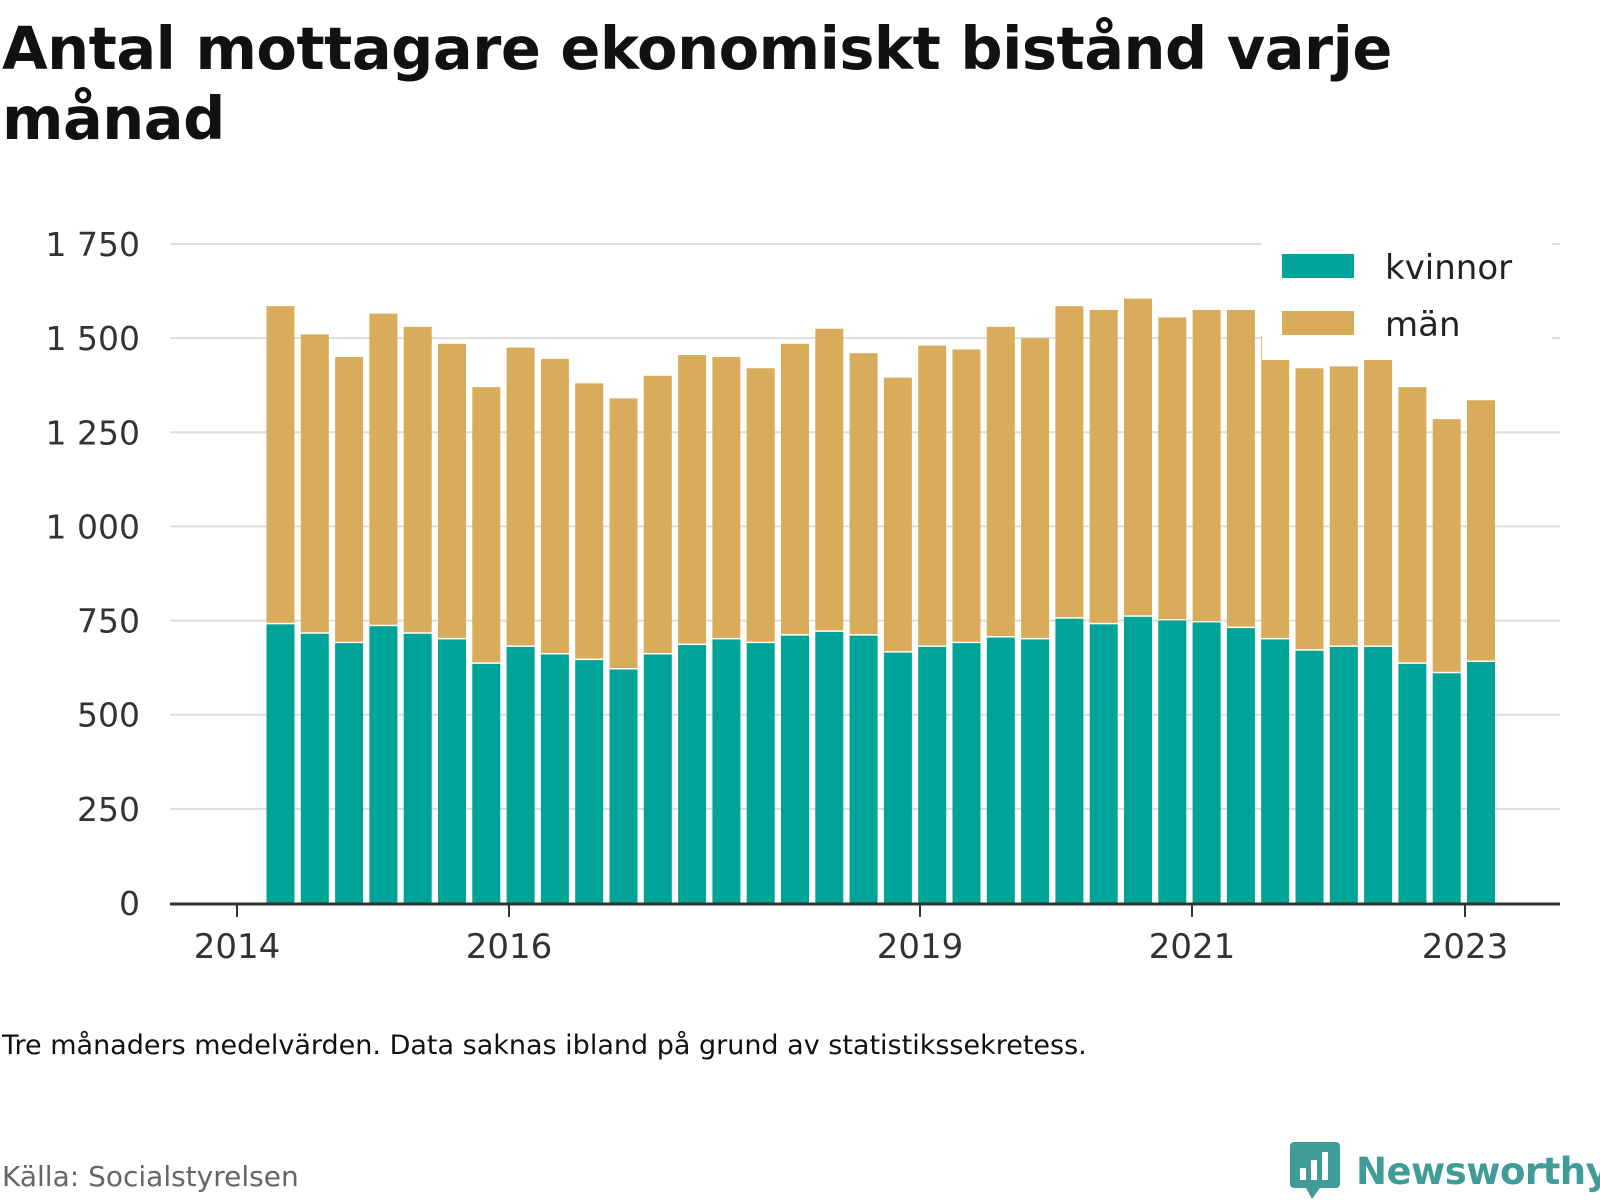  I want to click on y-tick-label: 1 500, so click(93, 338).